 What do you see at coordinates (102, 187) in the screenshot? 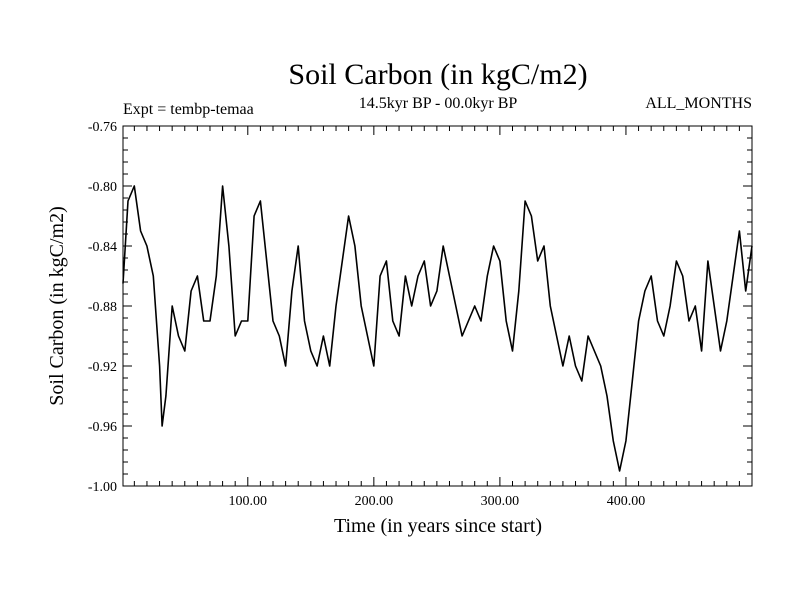
I see `y-tick-label: -0.80` at bounding box center [102, 187].